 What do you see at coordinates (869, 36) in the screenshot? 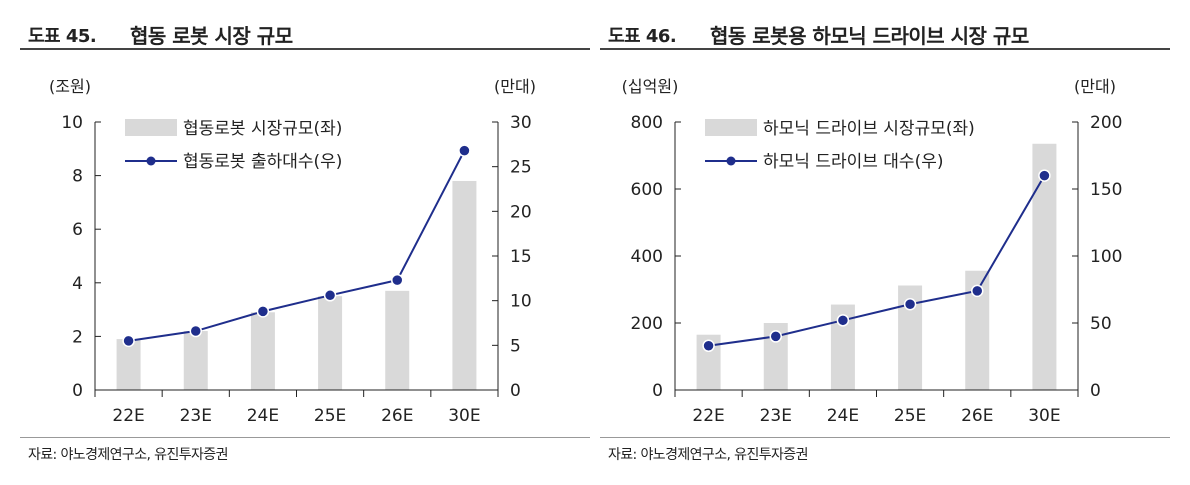
I see `figure-title: 협동 로봇용 하모닉 드라이브 시장 규모` at bounding box center [869, 36].